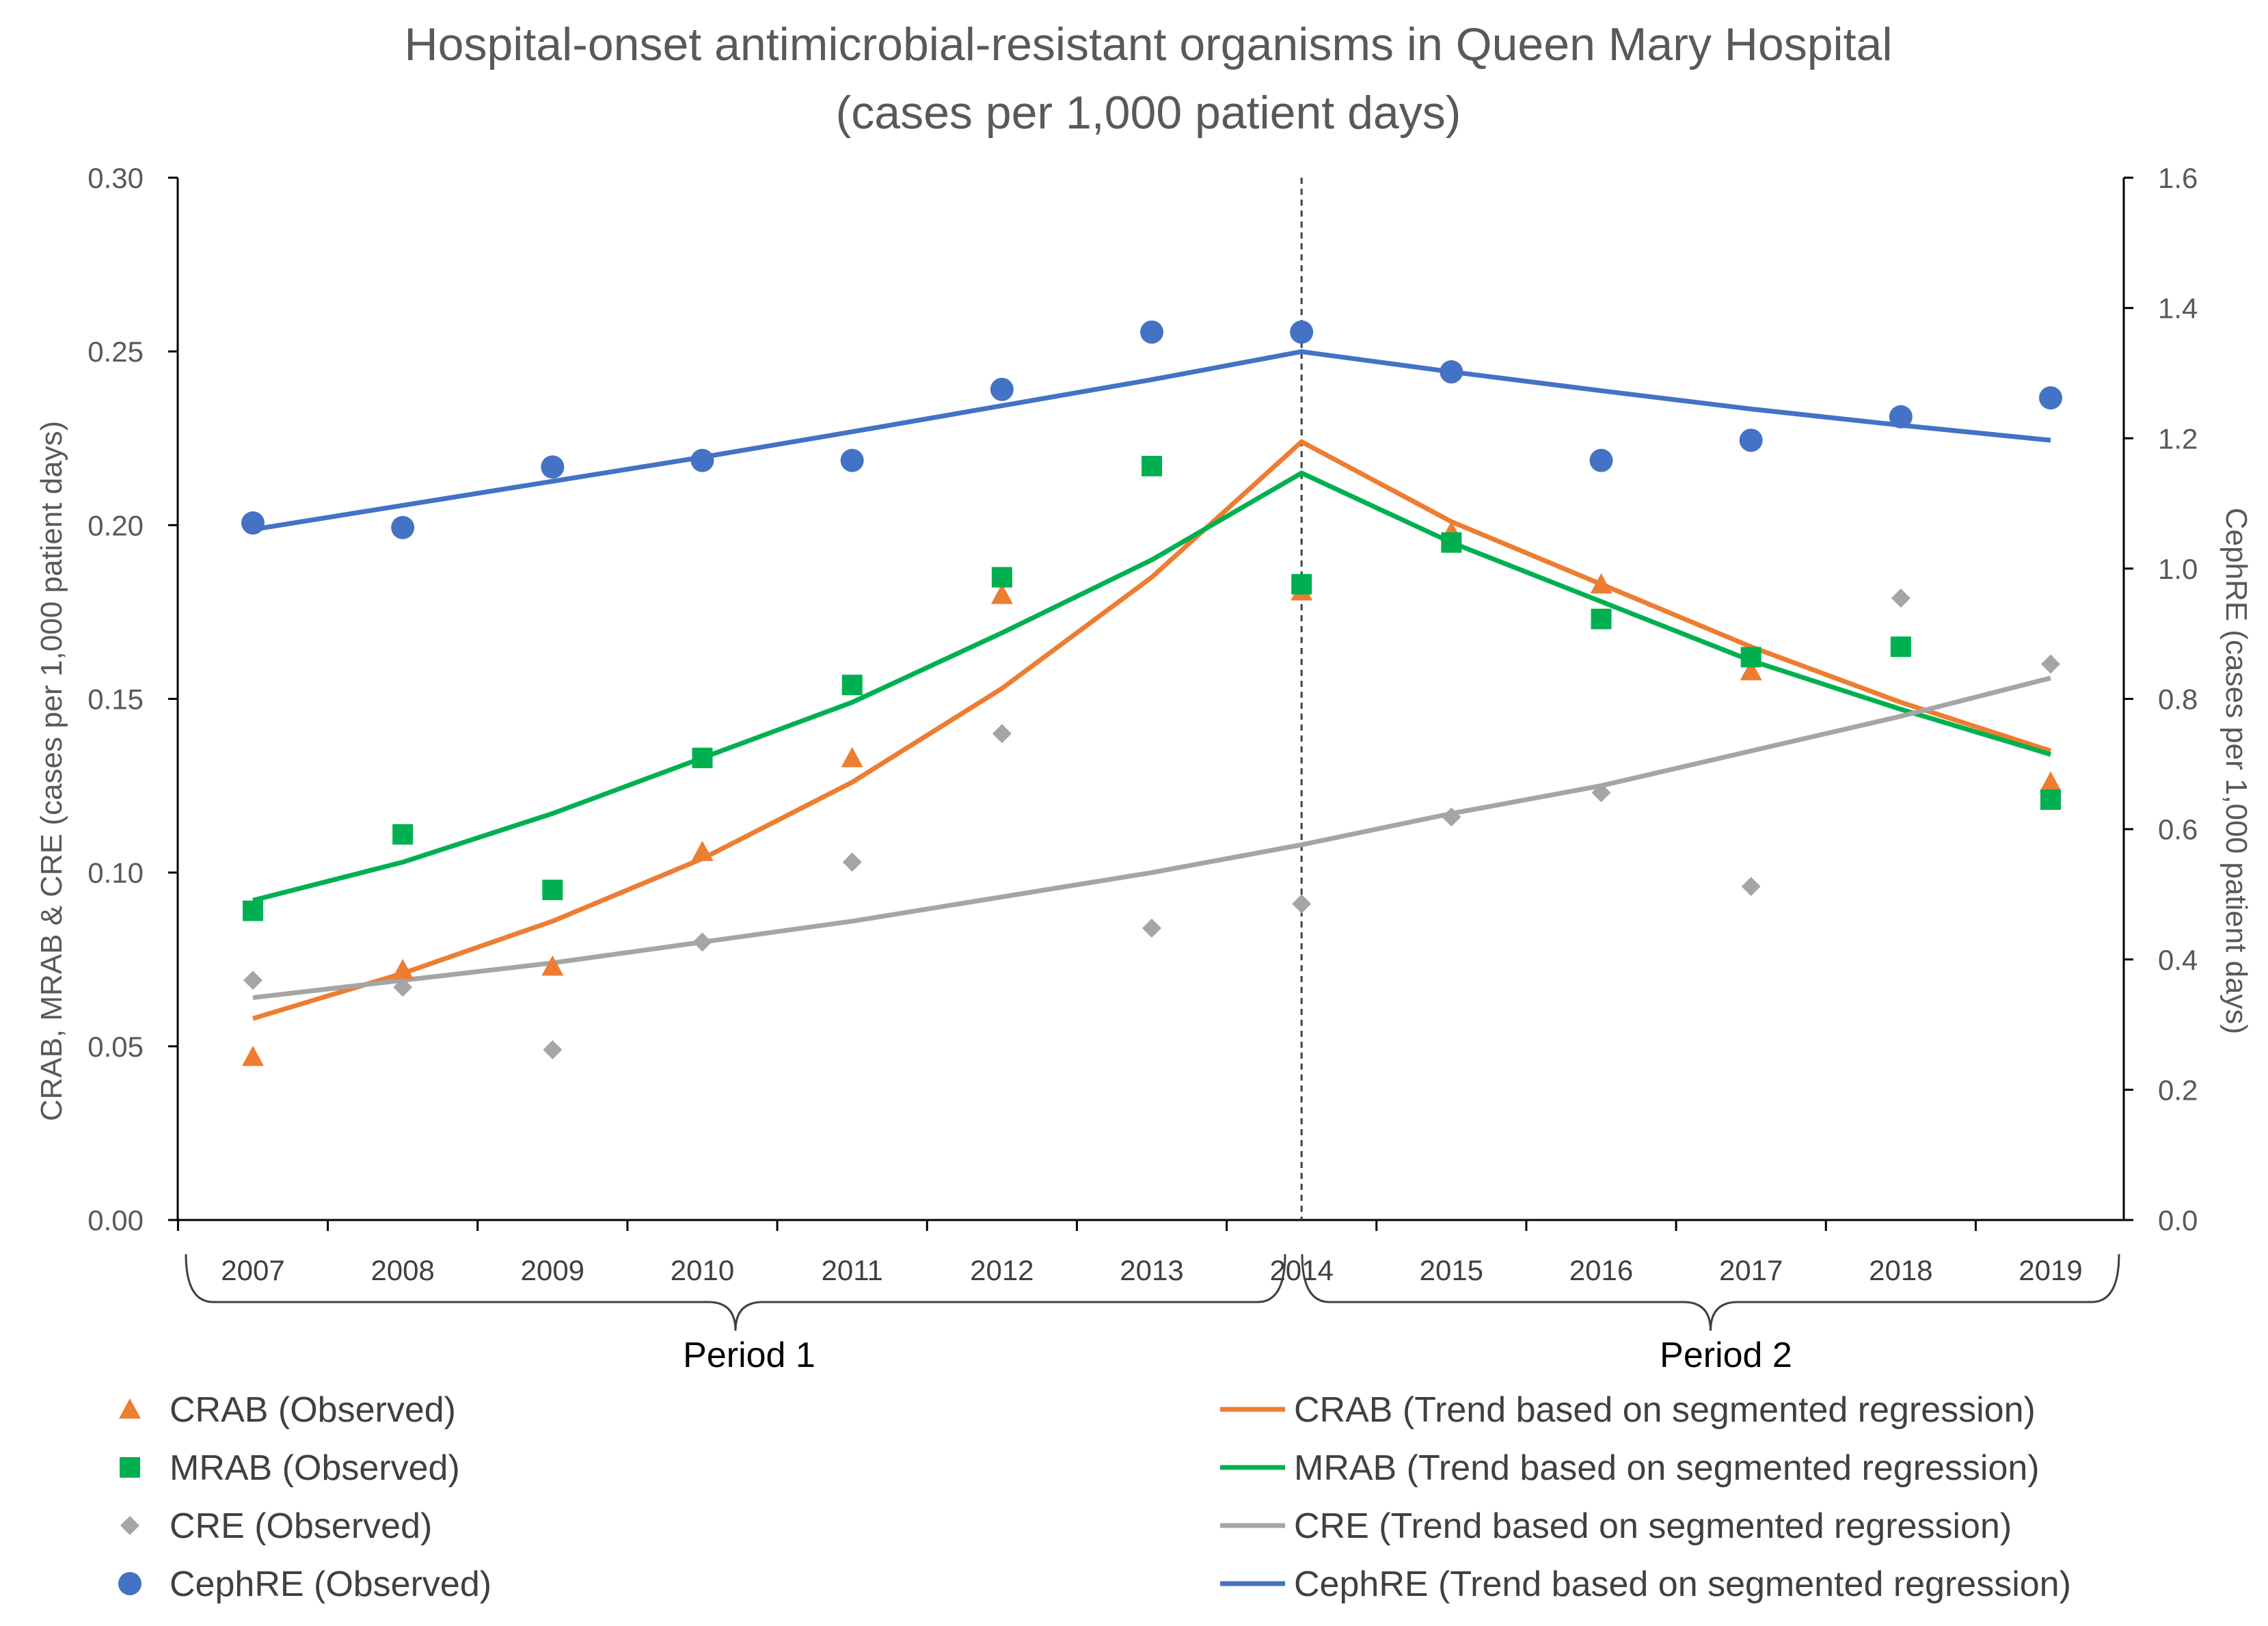 The height and width of the screenshot is (1626, 2268). I want to click on y-right-tick-label: 1.4, so click(2178, 309).